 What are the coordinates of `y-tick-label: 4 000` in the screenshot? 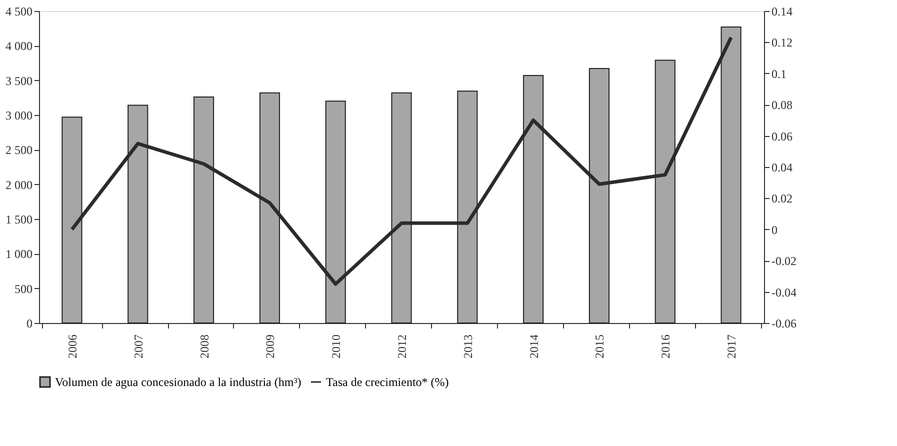 It's located at (19, 46).